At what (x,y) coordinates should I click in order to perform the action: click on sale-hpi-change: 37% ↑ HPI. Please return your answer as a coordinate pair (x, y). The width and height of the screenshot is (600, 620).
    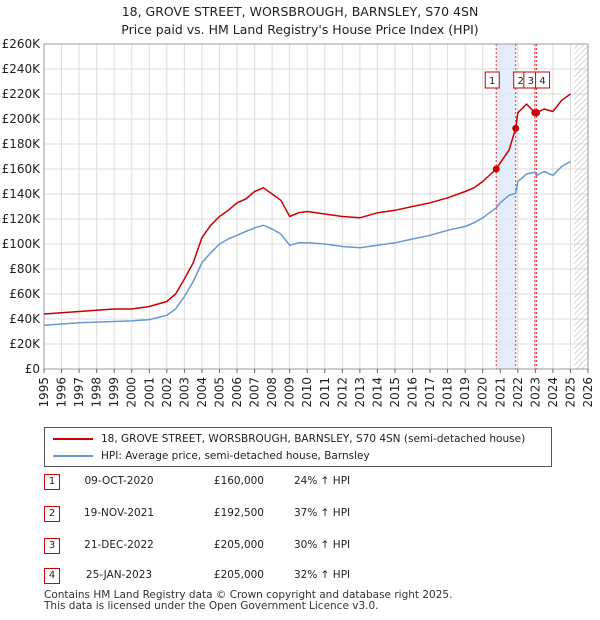
    Looking at the image, I should click on (322, 513).